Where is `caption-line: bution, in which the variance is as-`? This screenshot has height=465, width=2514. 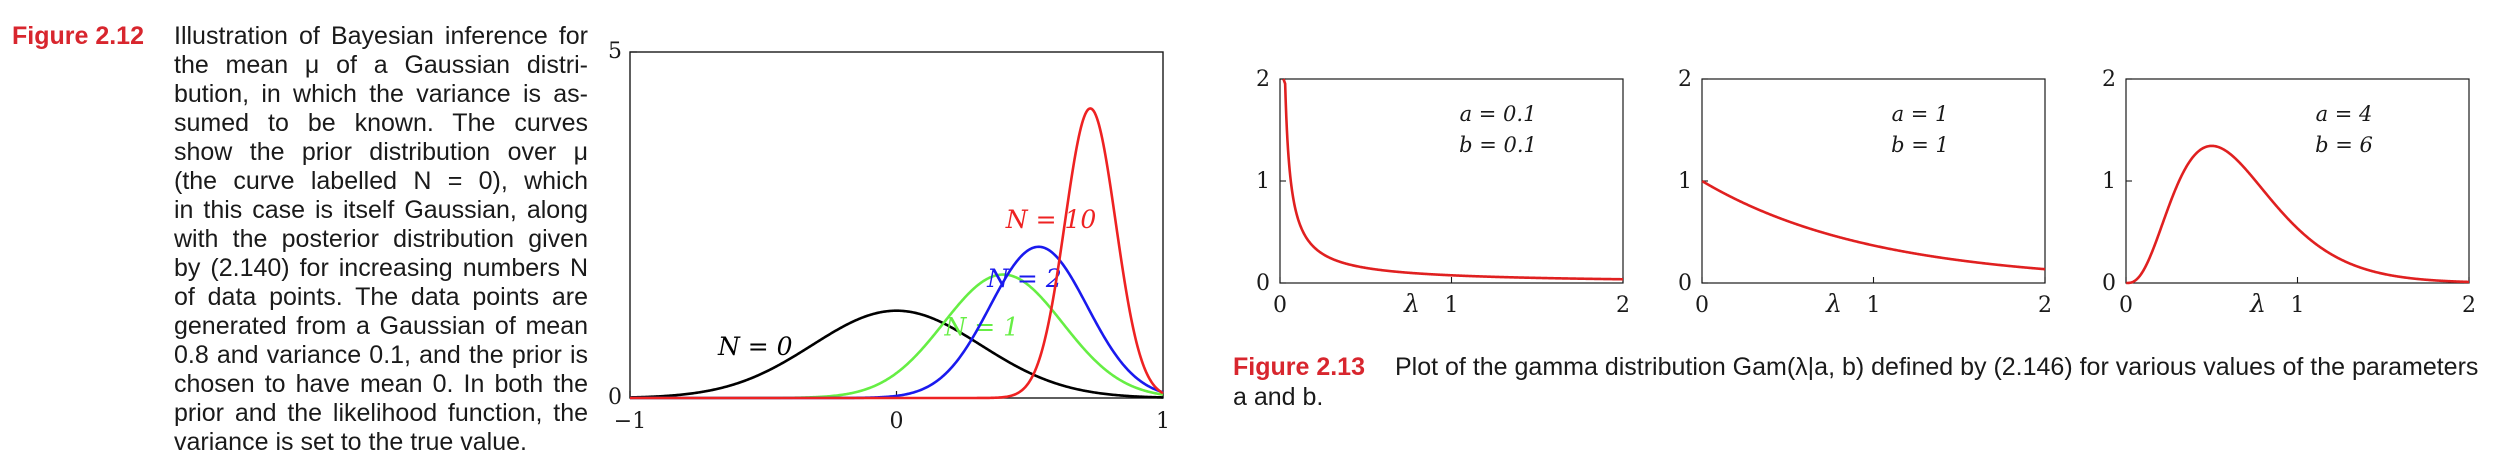 caption-line: bution, in which the variance is as- is located at coordinates (381, 94).